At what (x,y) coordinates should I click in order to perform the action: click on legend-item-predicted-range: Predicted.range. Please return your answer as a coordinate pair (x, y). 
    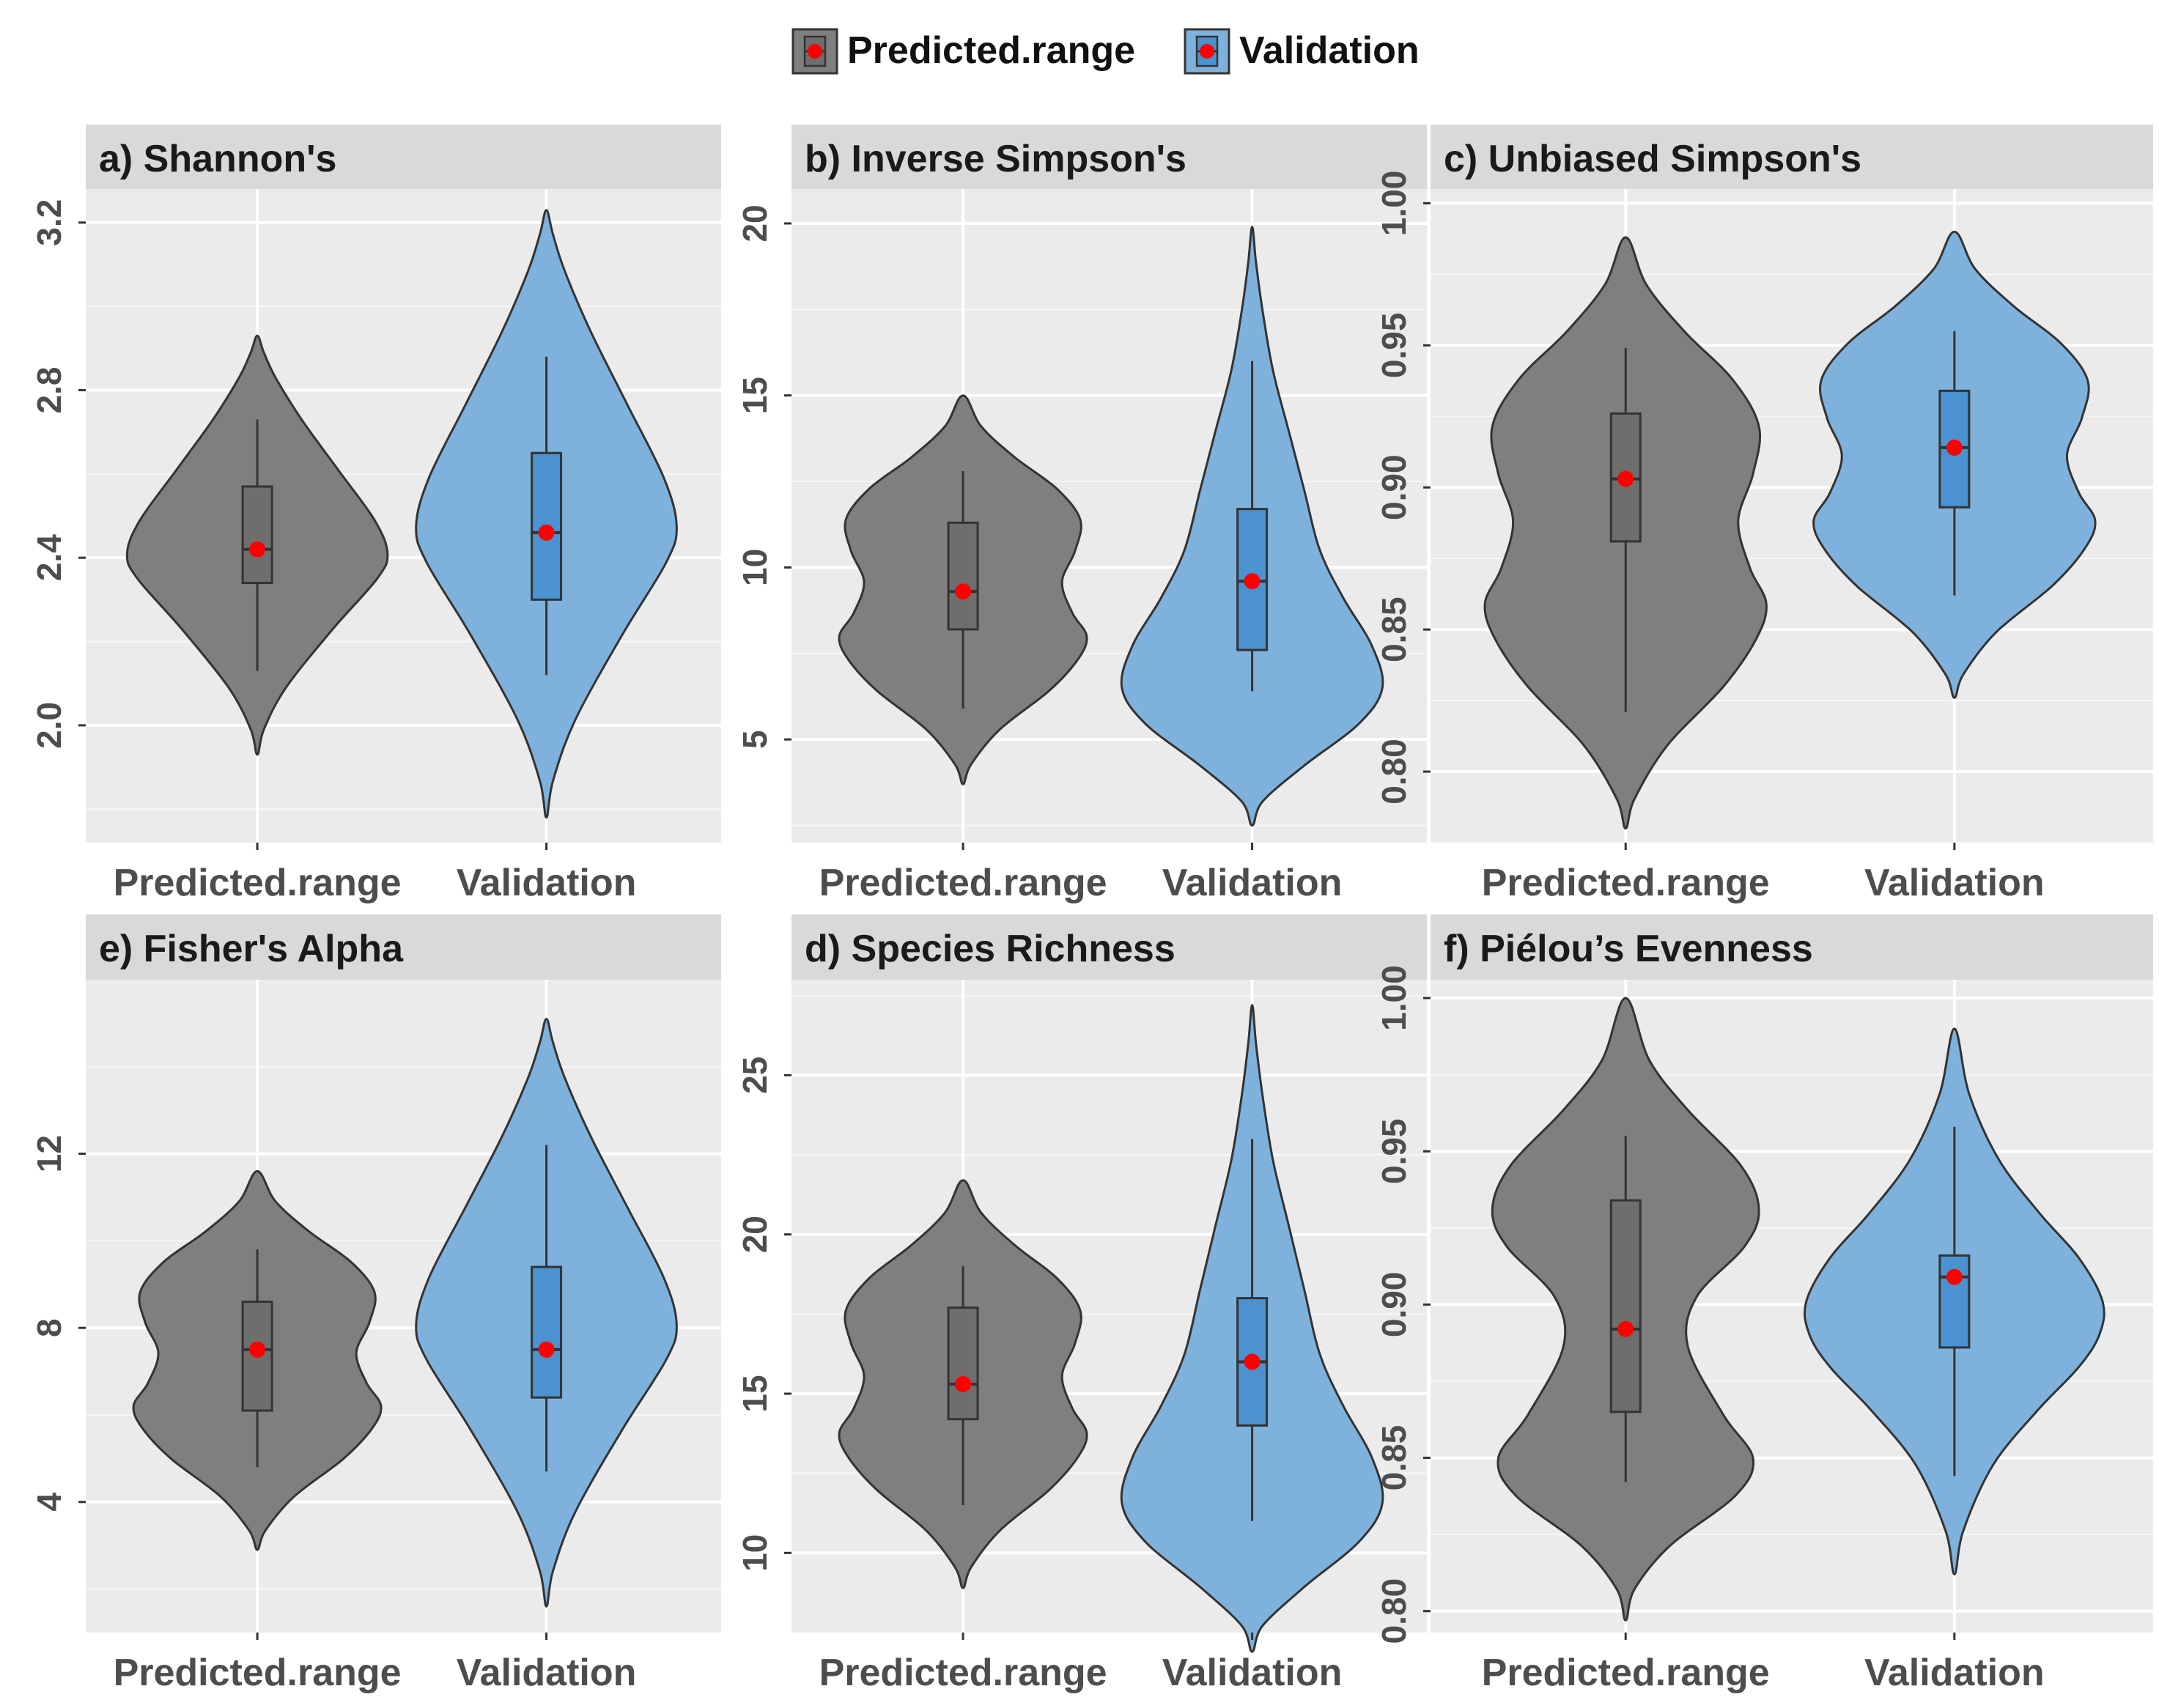
    Looking at the image, I should click on (963, 51).